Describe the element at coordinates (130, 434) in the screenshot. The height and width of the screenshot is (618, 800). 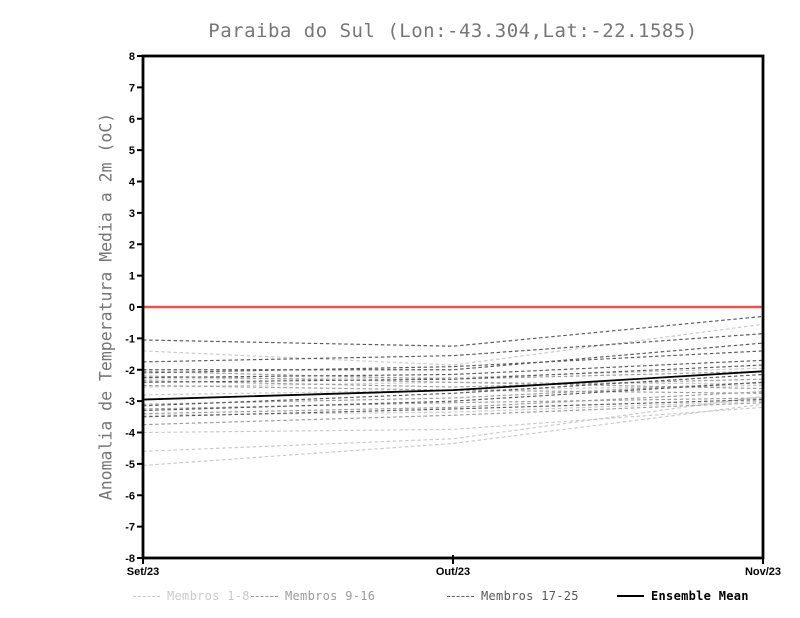
I see `y-tick-label: -4` at that location.